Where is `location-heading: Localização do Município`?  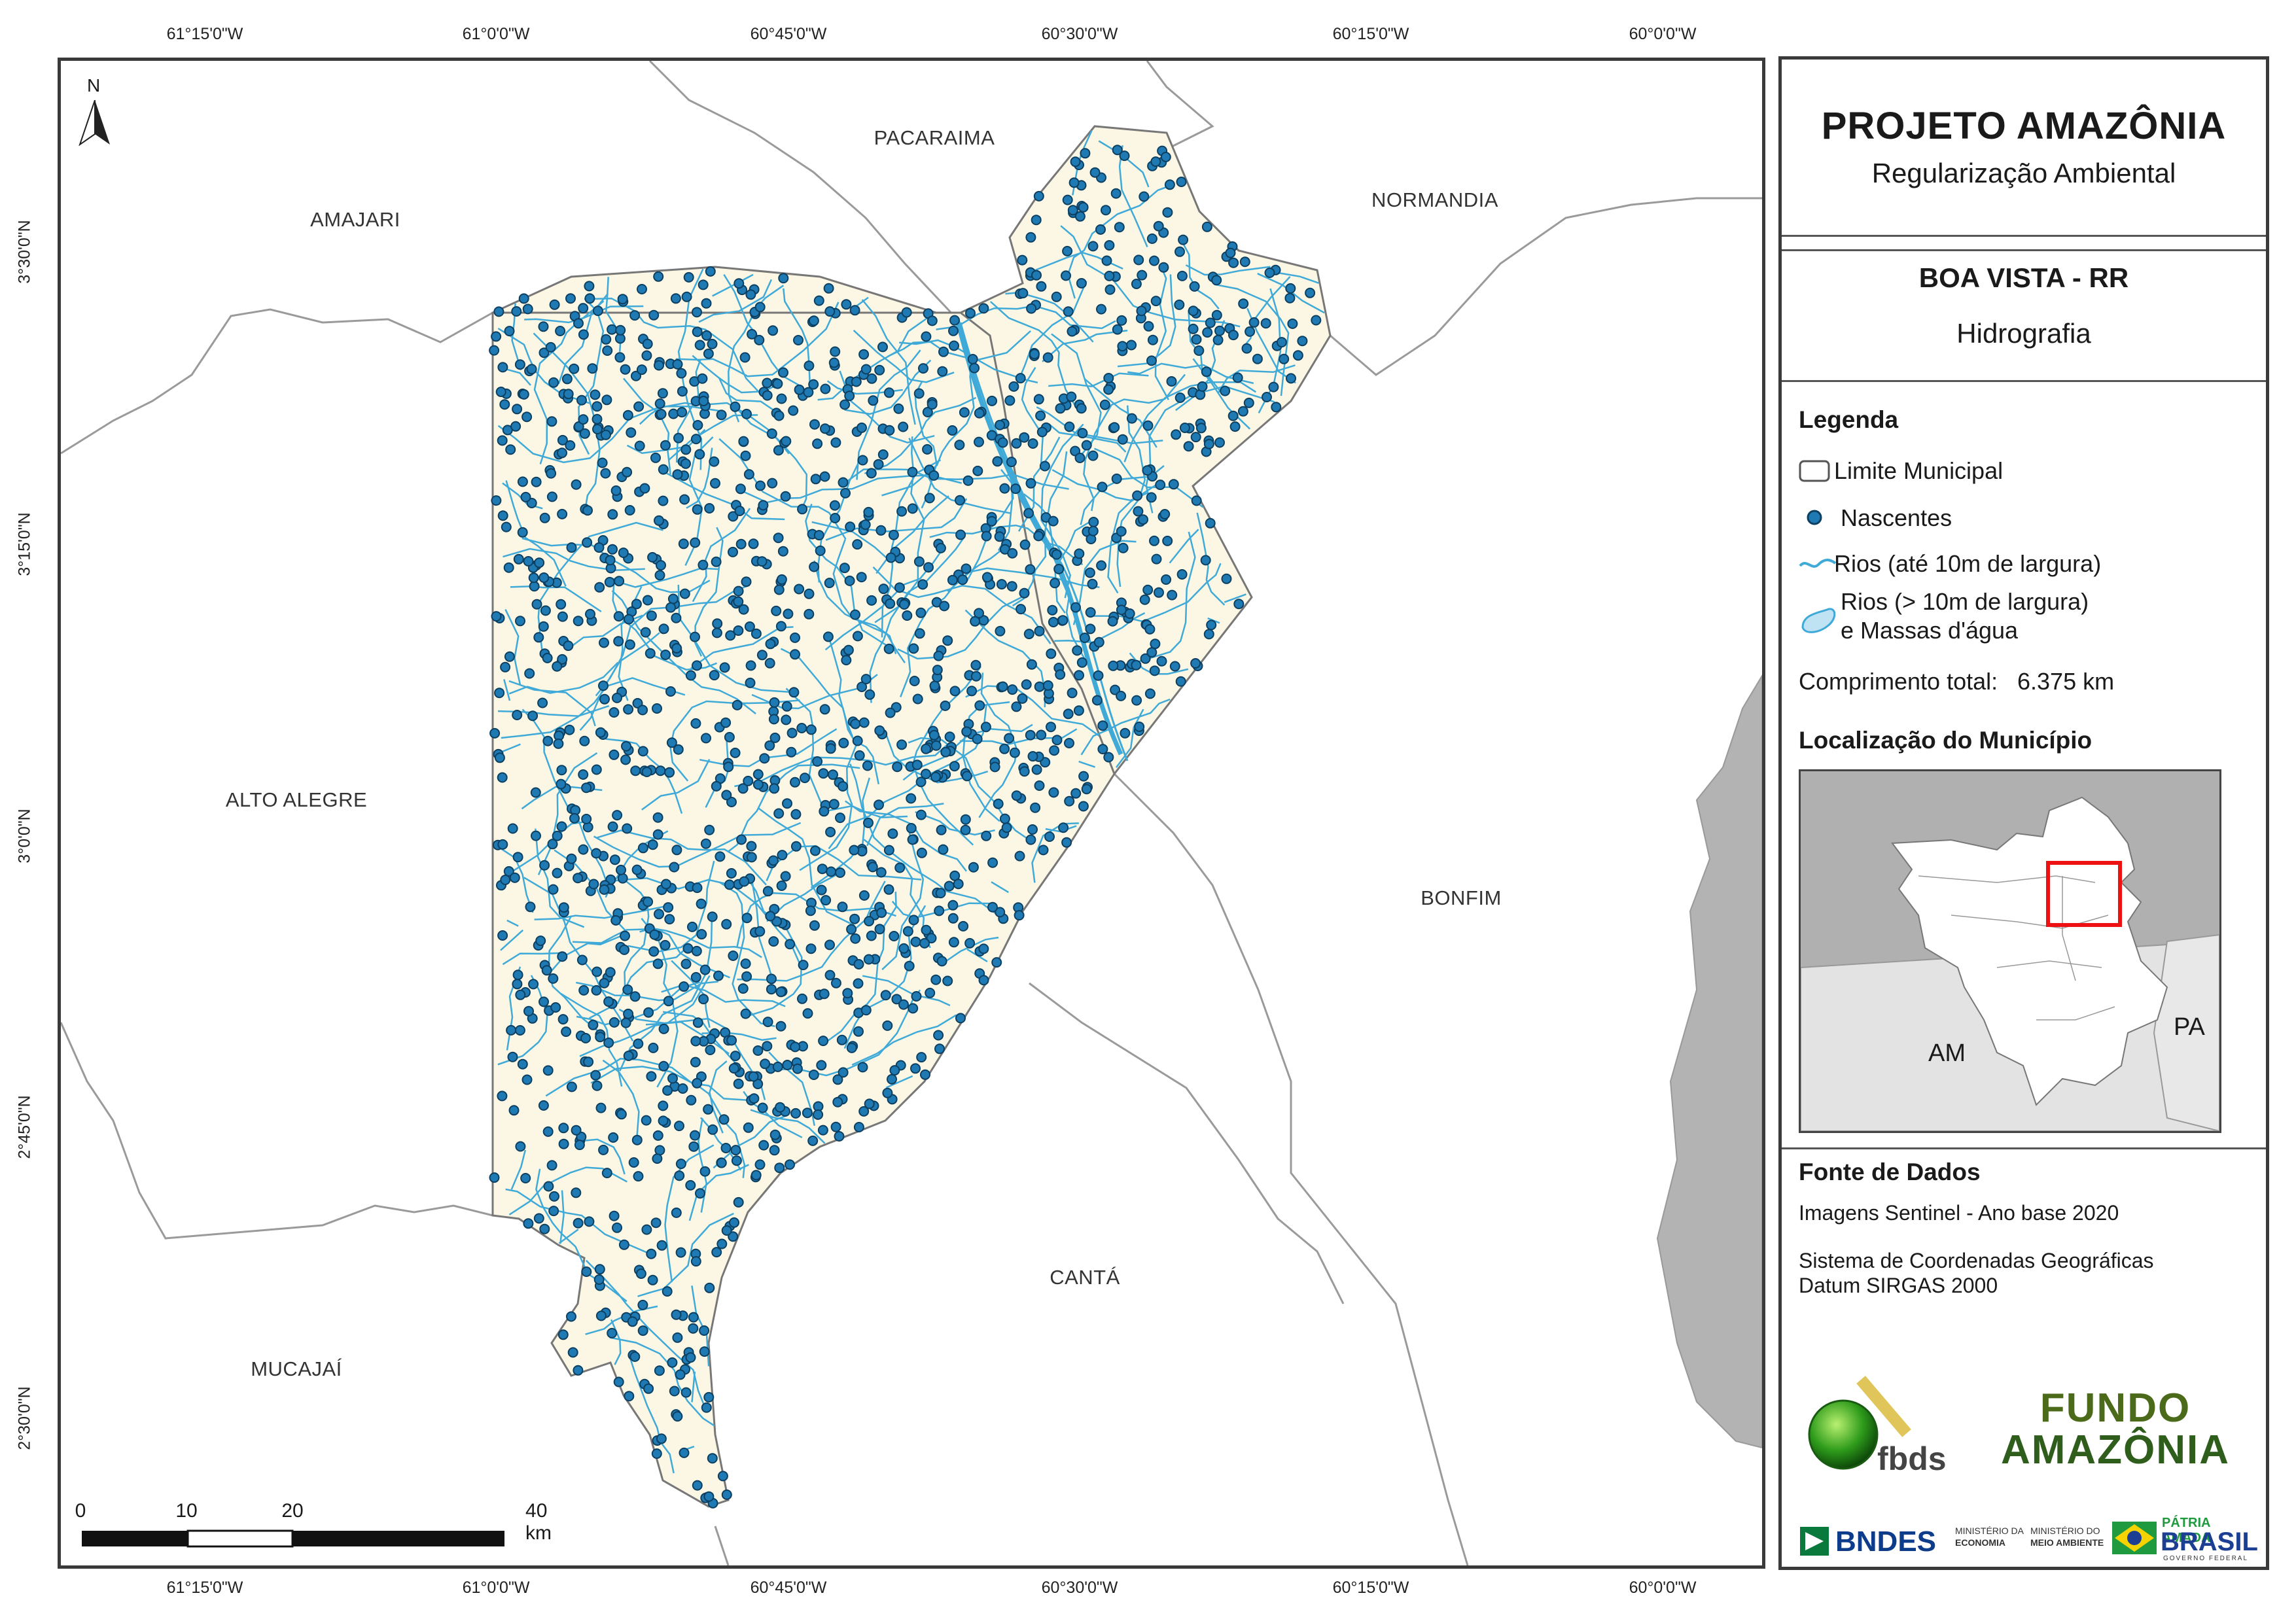 location-heading: Localização do Município is located at coordinates (1946, 741).